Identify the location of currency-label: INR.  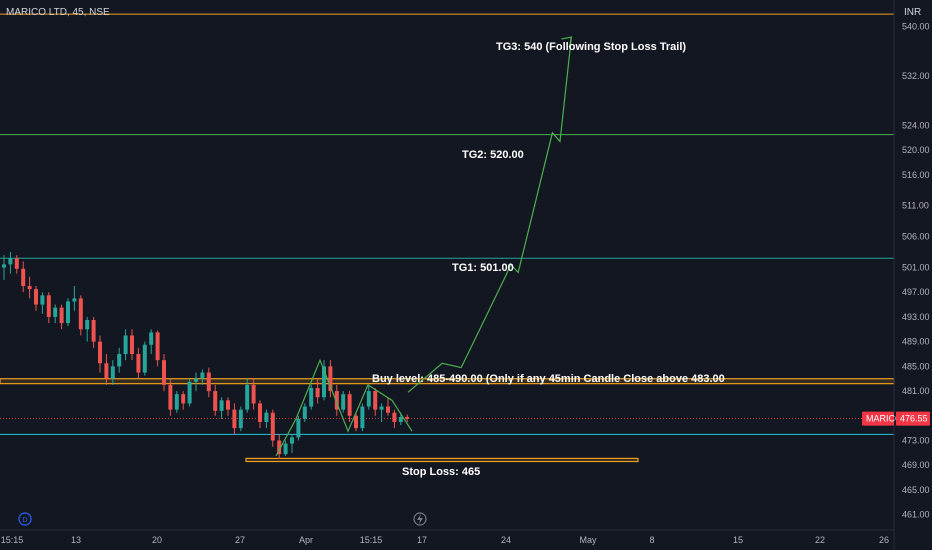
(912, 12).